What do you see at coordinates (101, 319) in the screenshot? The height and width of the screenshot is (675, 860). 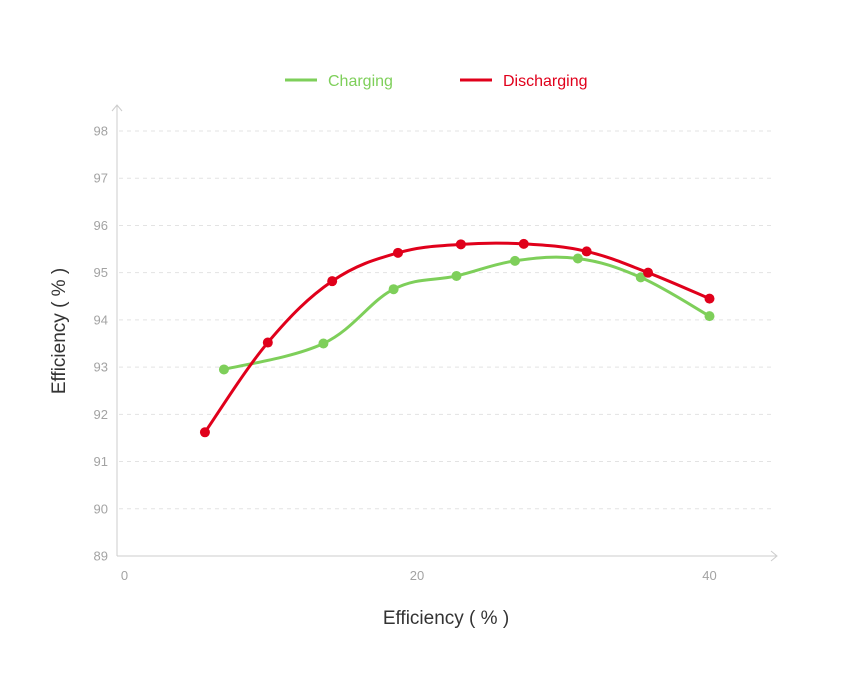 I see `y-tick-label: 94` at bounding box center [101, 319].